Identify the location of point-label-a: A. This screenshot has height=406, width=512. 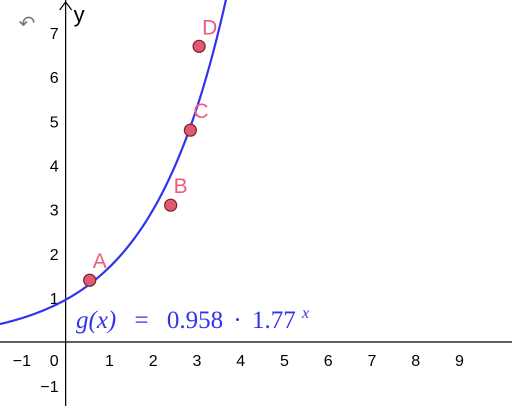
(100, 261).